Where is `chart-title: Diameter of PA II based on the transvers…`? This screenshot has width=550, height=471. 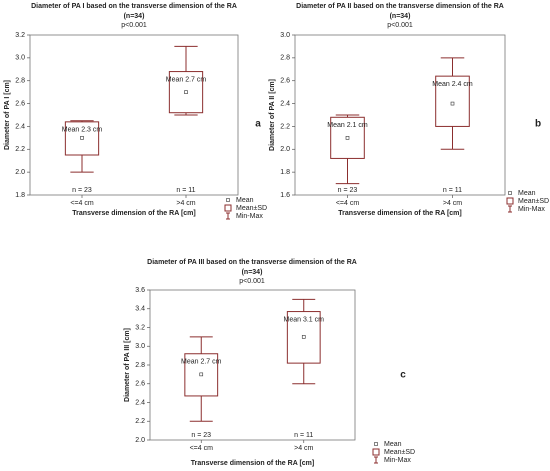
chart-title: Diameter of PA II based on the transvers… is located at coordinates (400, 6).